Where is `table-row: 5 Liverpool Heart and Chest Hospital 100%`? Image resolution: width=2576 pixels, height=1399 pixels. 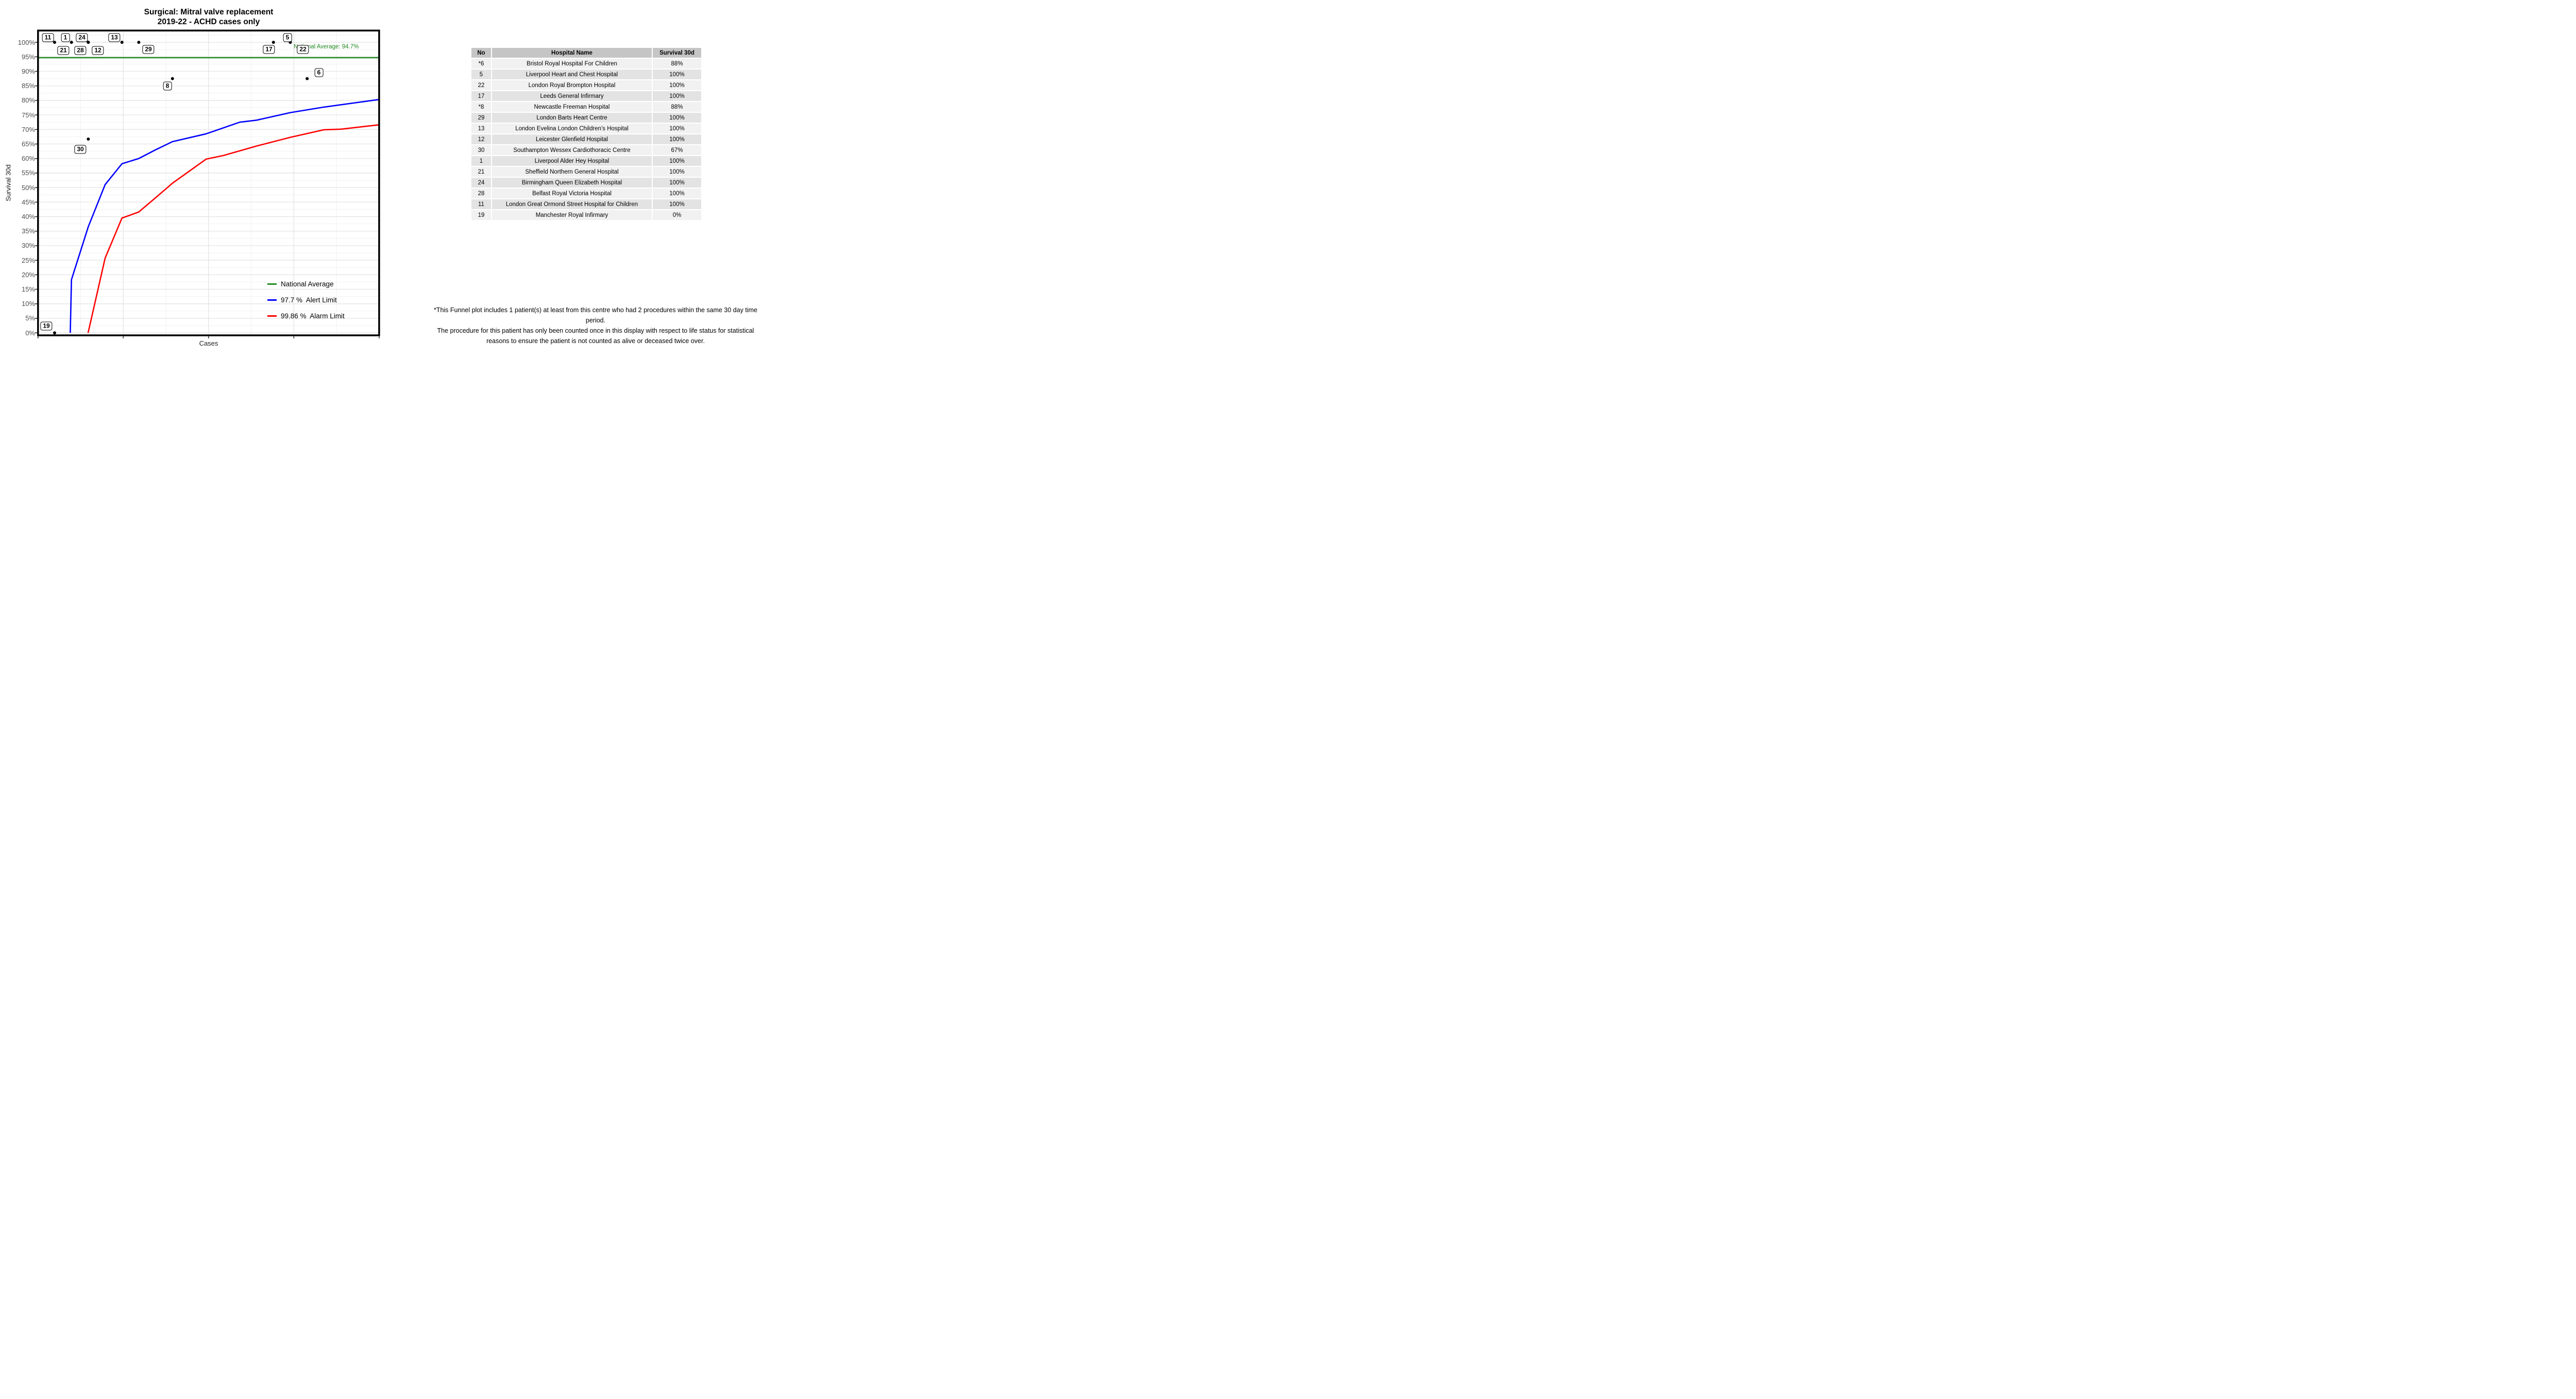
table-row: 5 Liverpool Heart and Chest Hospital 100% is located at coordinates (586, 74).